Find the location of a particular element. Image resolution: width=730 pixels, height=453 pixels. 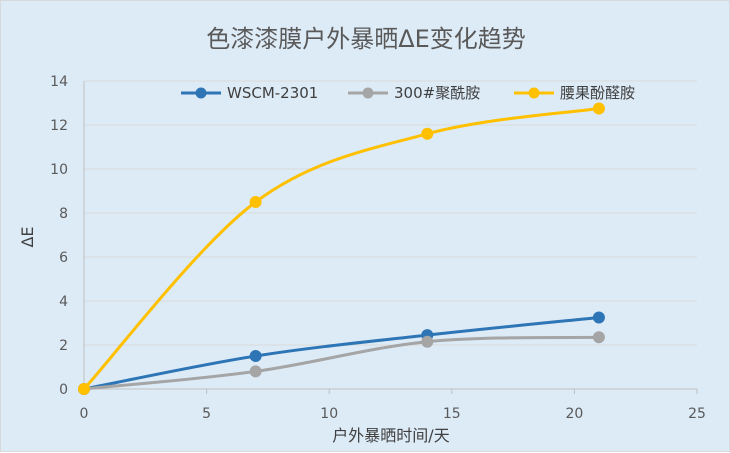

x-tick-label: 0 is located at coordinates (84, 414).